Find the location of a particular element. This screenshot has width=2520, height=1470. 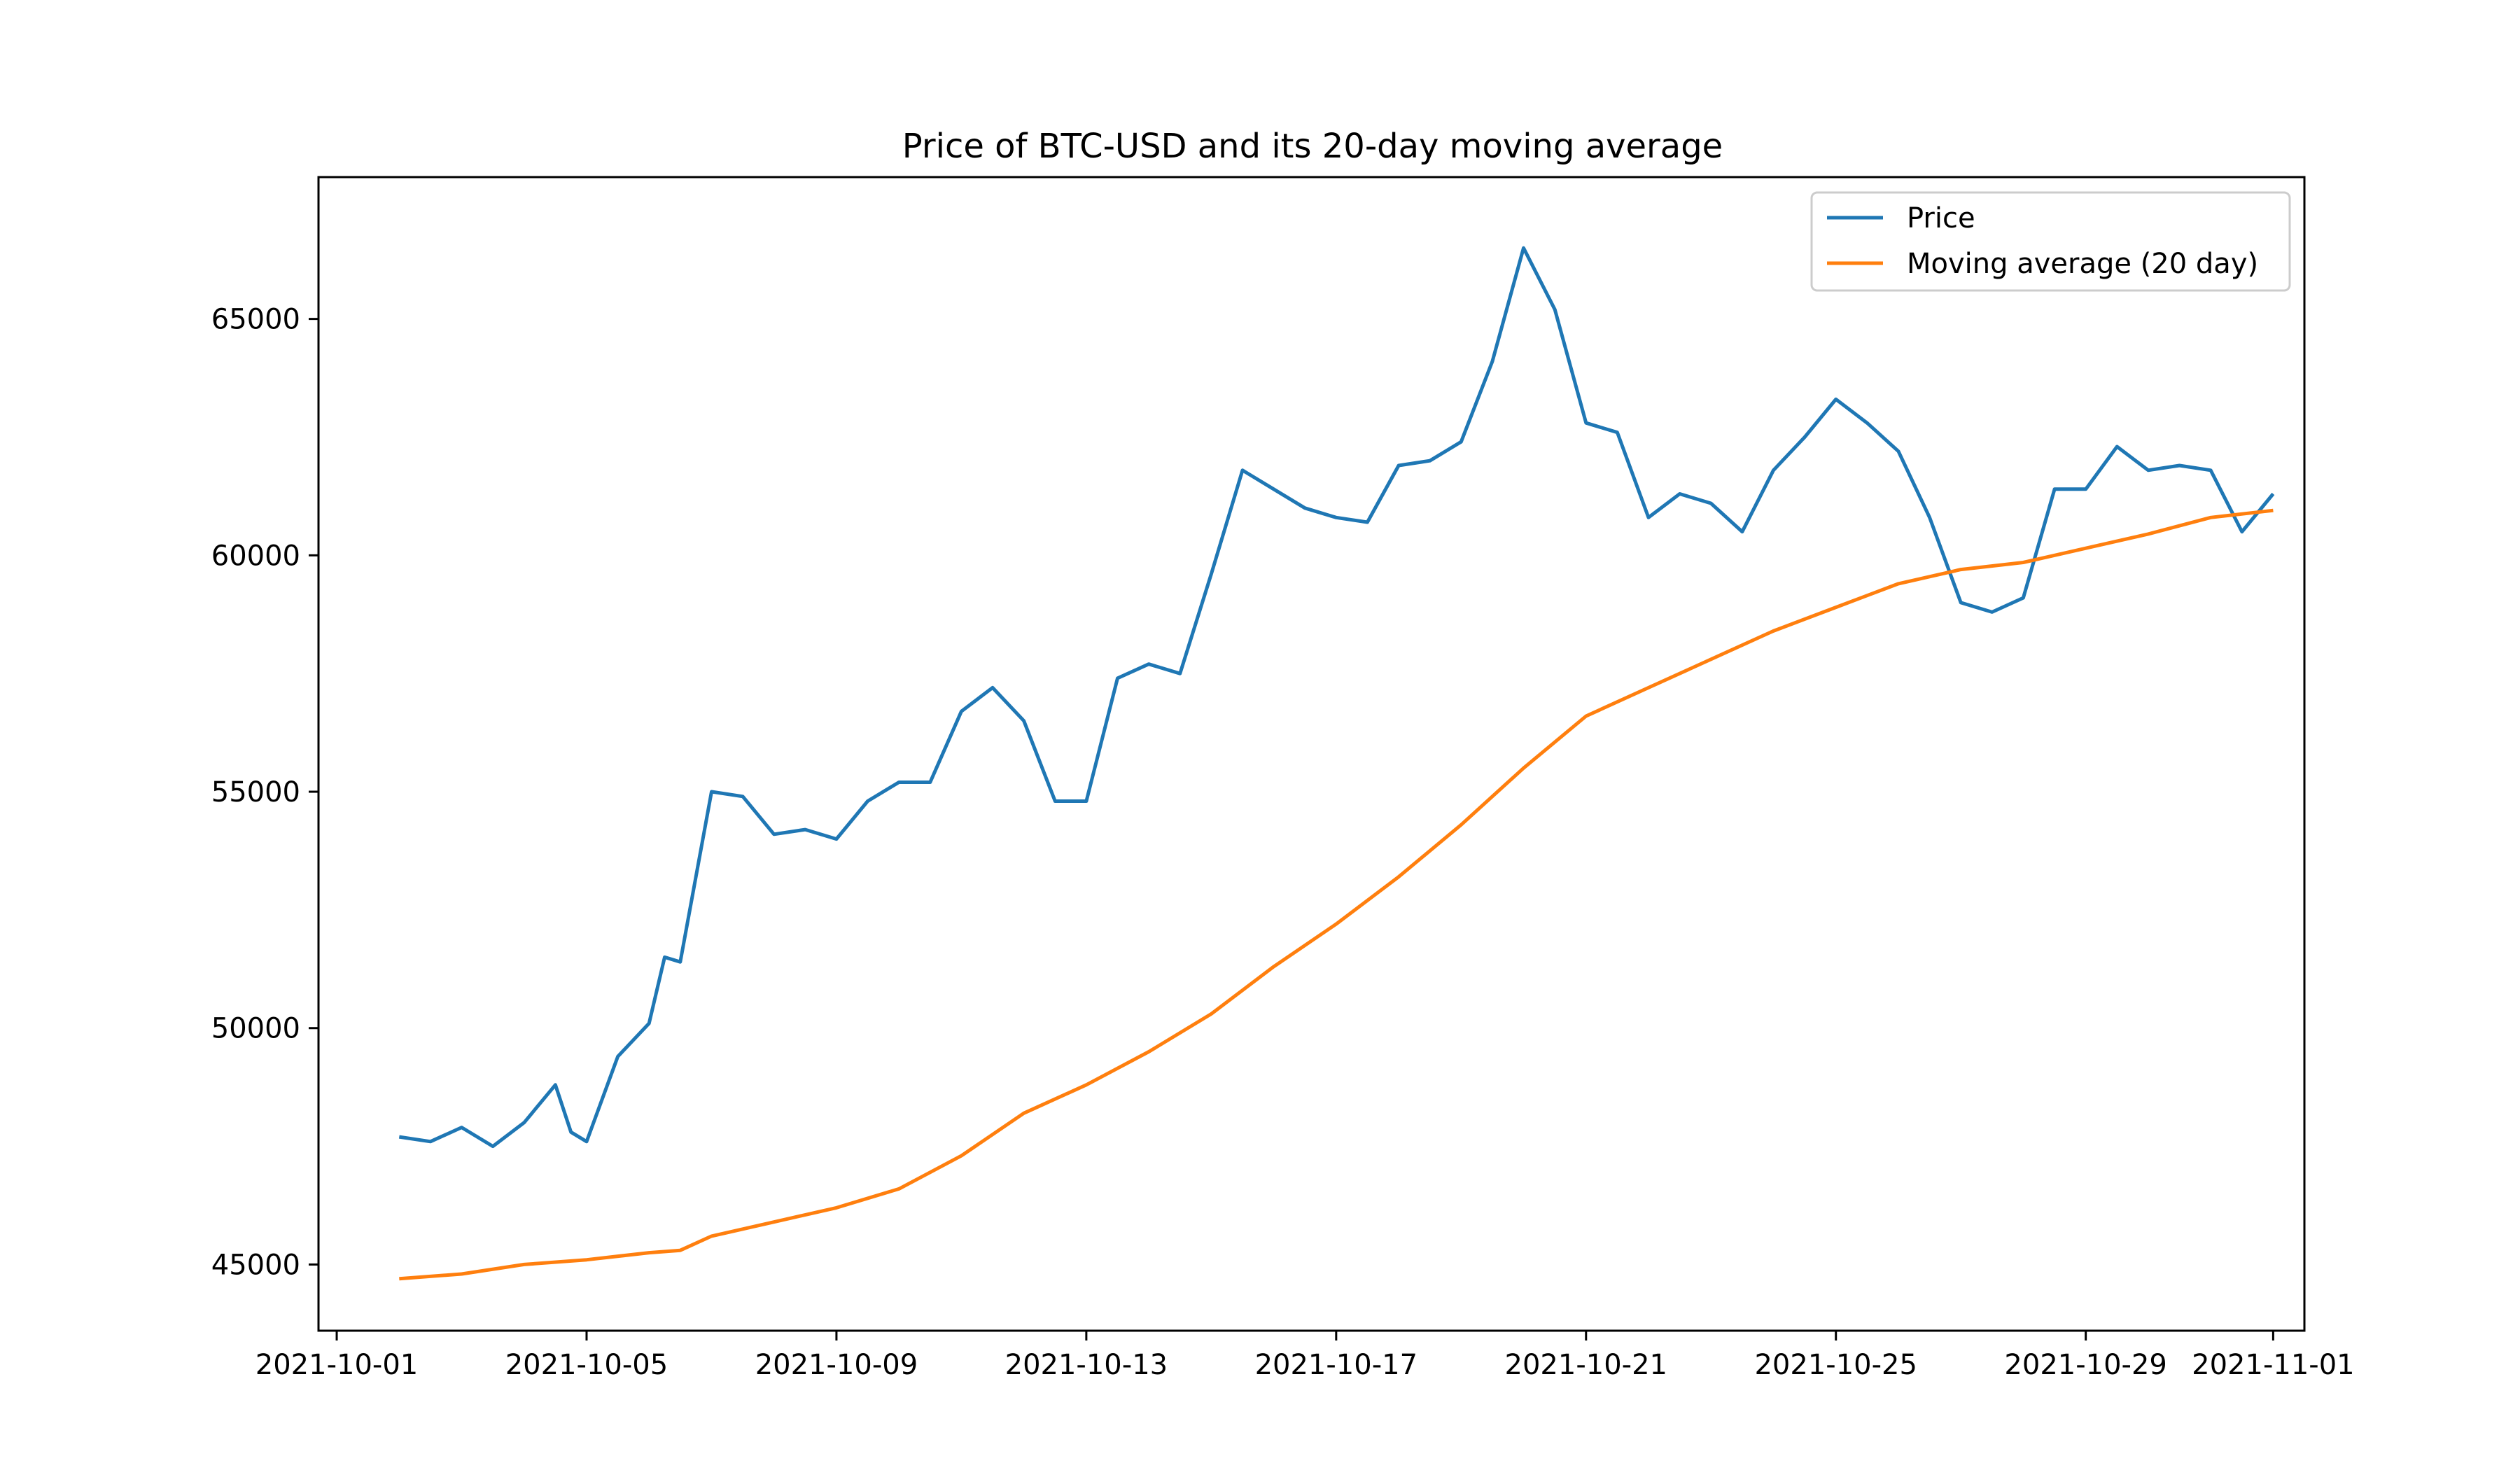

x-tick-label: 2021-10-29 is located at coordinates (2085, 1365).